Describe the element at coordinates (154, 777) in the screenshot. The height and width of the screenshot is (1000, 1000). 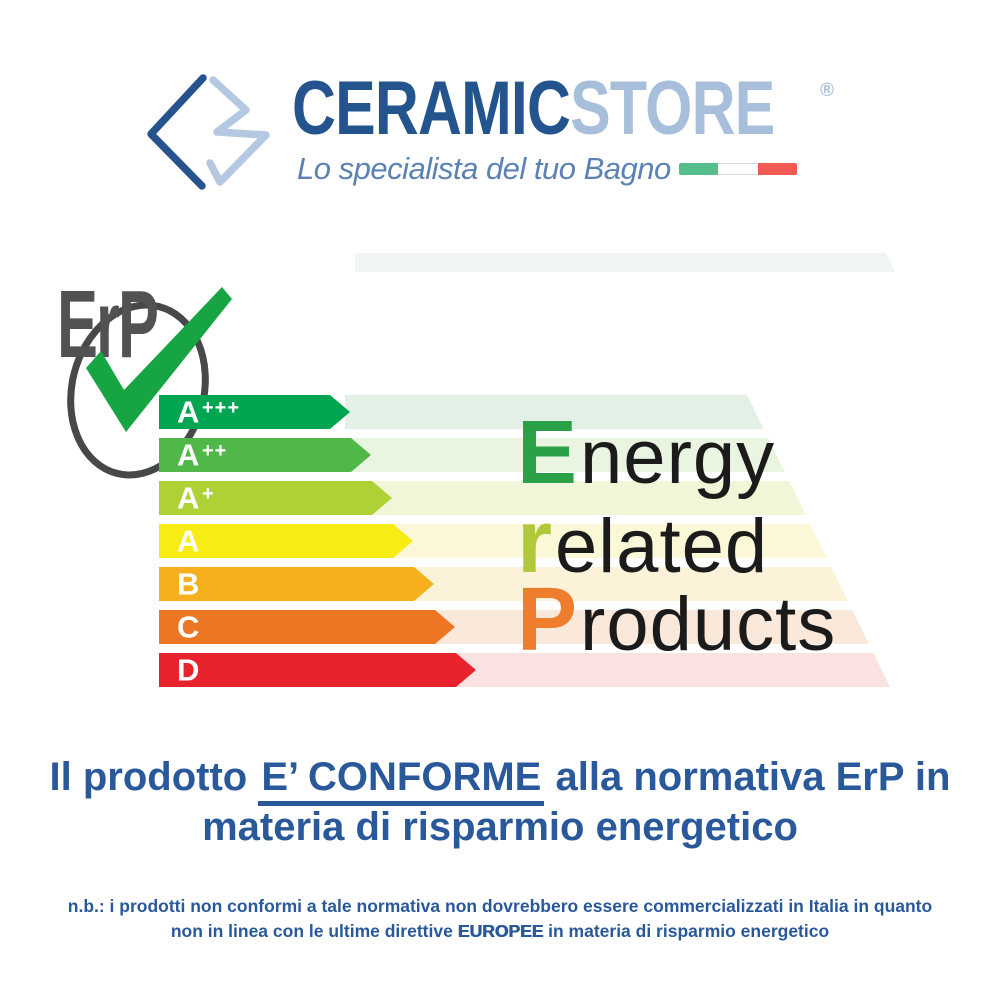
I see `heading-prefix: Il prodotto` at that location.